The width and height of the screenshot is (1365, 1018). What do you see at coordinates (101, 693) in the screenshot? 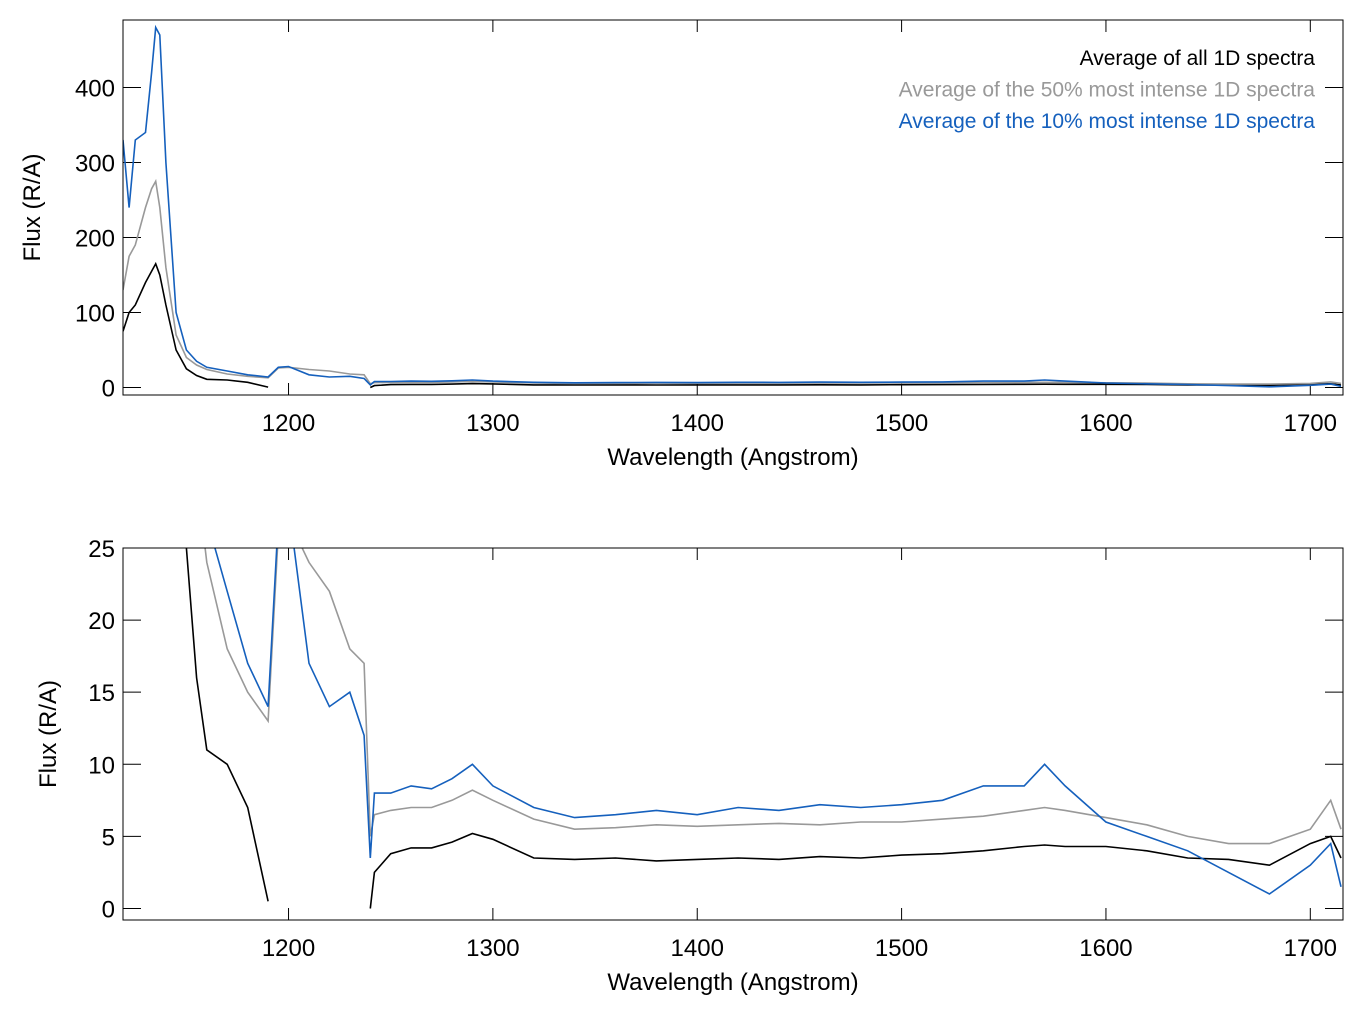
I see `y-tick-label: 15` at bounding box center [101, 693].